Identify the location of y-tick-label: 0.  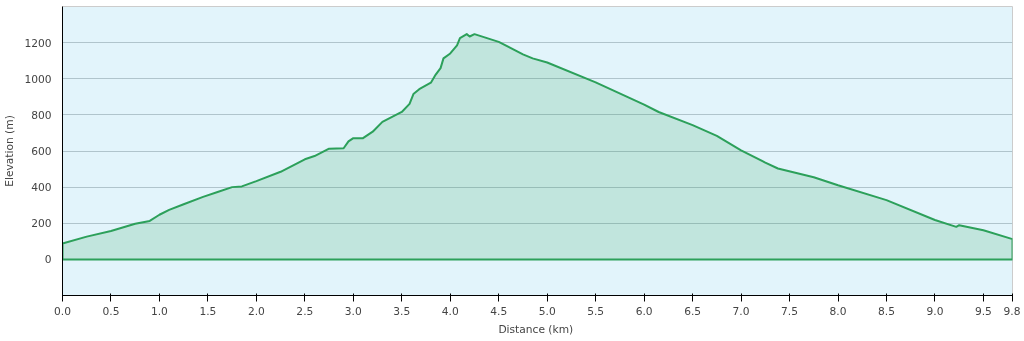
(48, 260).